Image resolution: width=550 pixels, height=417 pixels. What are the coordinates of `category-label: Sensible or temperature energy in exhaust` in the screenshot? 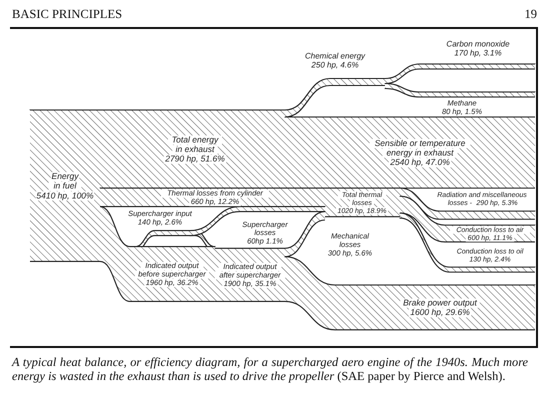 It's located at (420, 148).